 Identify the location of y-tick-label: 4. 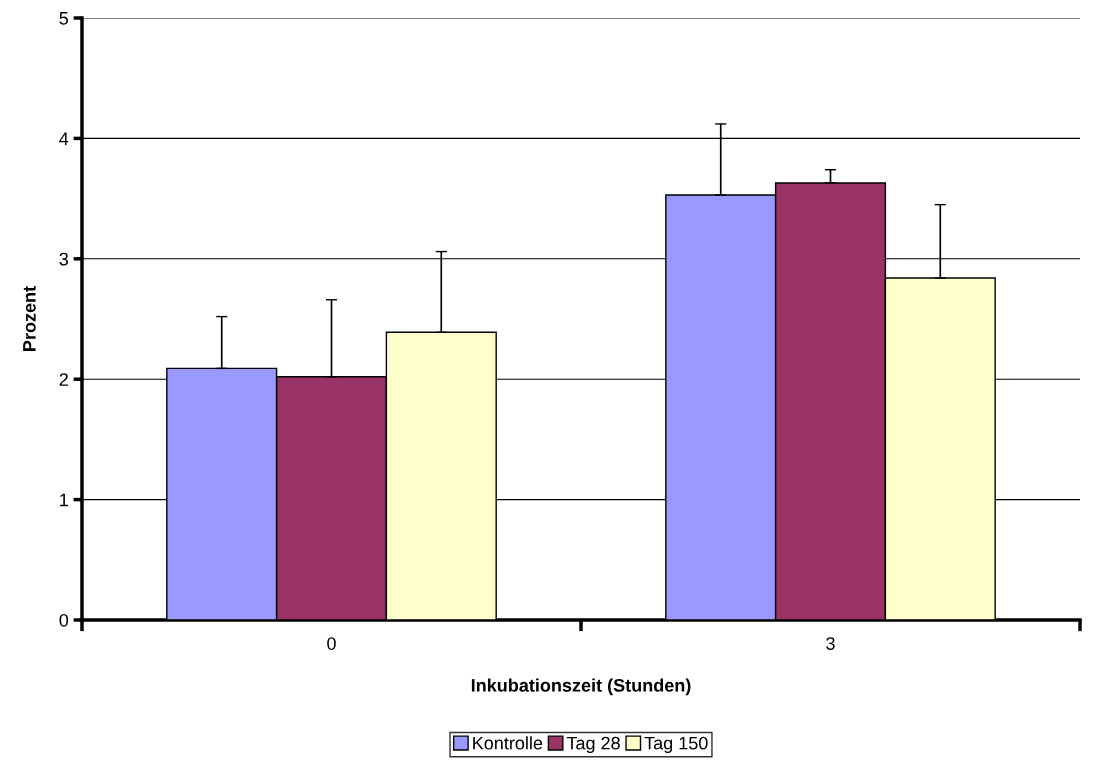
(64, 138).